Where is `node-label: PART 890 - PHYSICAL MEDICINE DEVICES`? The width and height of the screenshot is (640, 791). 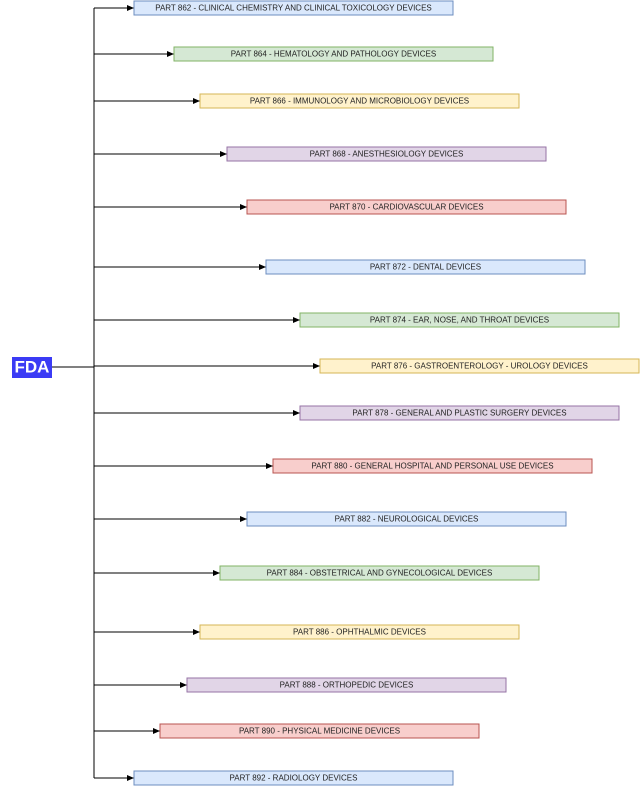
node-label: PART 890 - PHYSICAL MEDICINE DEVICES is located at coordinates (319, 731).